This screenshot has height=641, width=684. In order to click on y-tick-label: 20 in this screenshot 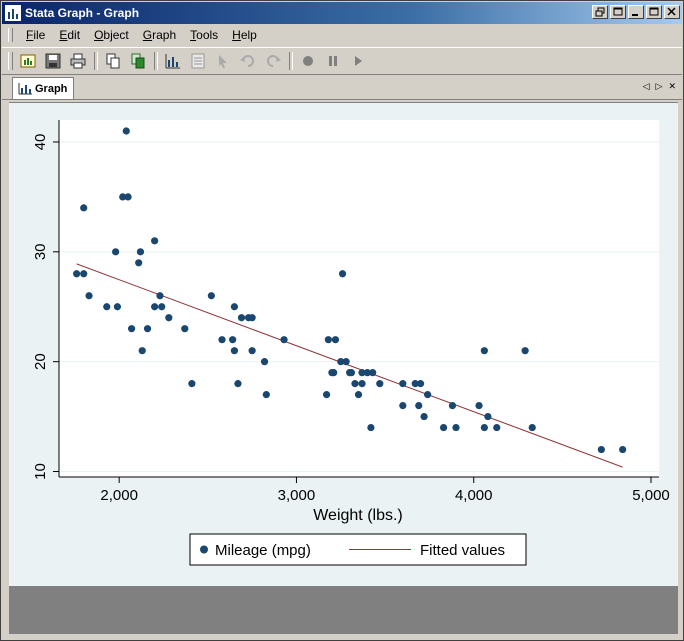, I will do `click(40, 361)`.